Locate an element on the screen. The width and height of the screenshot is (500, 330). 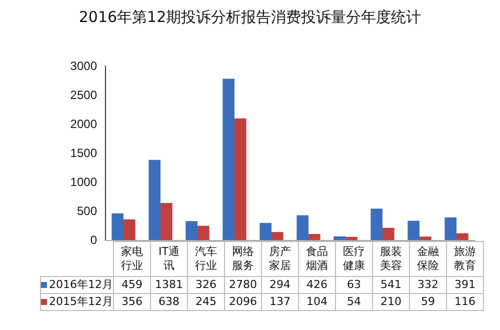
x-tick-label: 旅游教育 is located at coordinates (465, 259).